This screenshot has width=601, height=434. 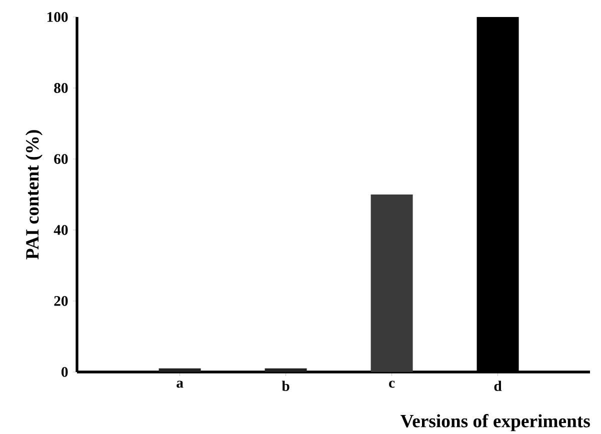 I want to click on y-axis-title: PAI content (%), so click(x=34, y=195).